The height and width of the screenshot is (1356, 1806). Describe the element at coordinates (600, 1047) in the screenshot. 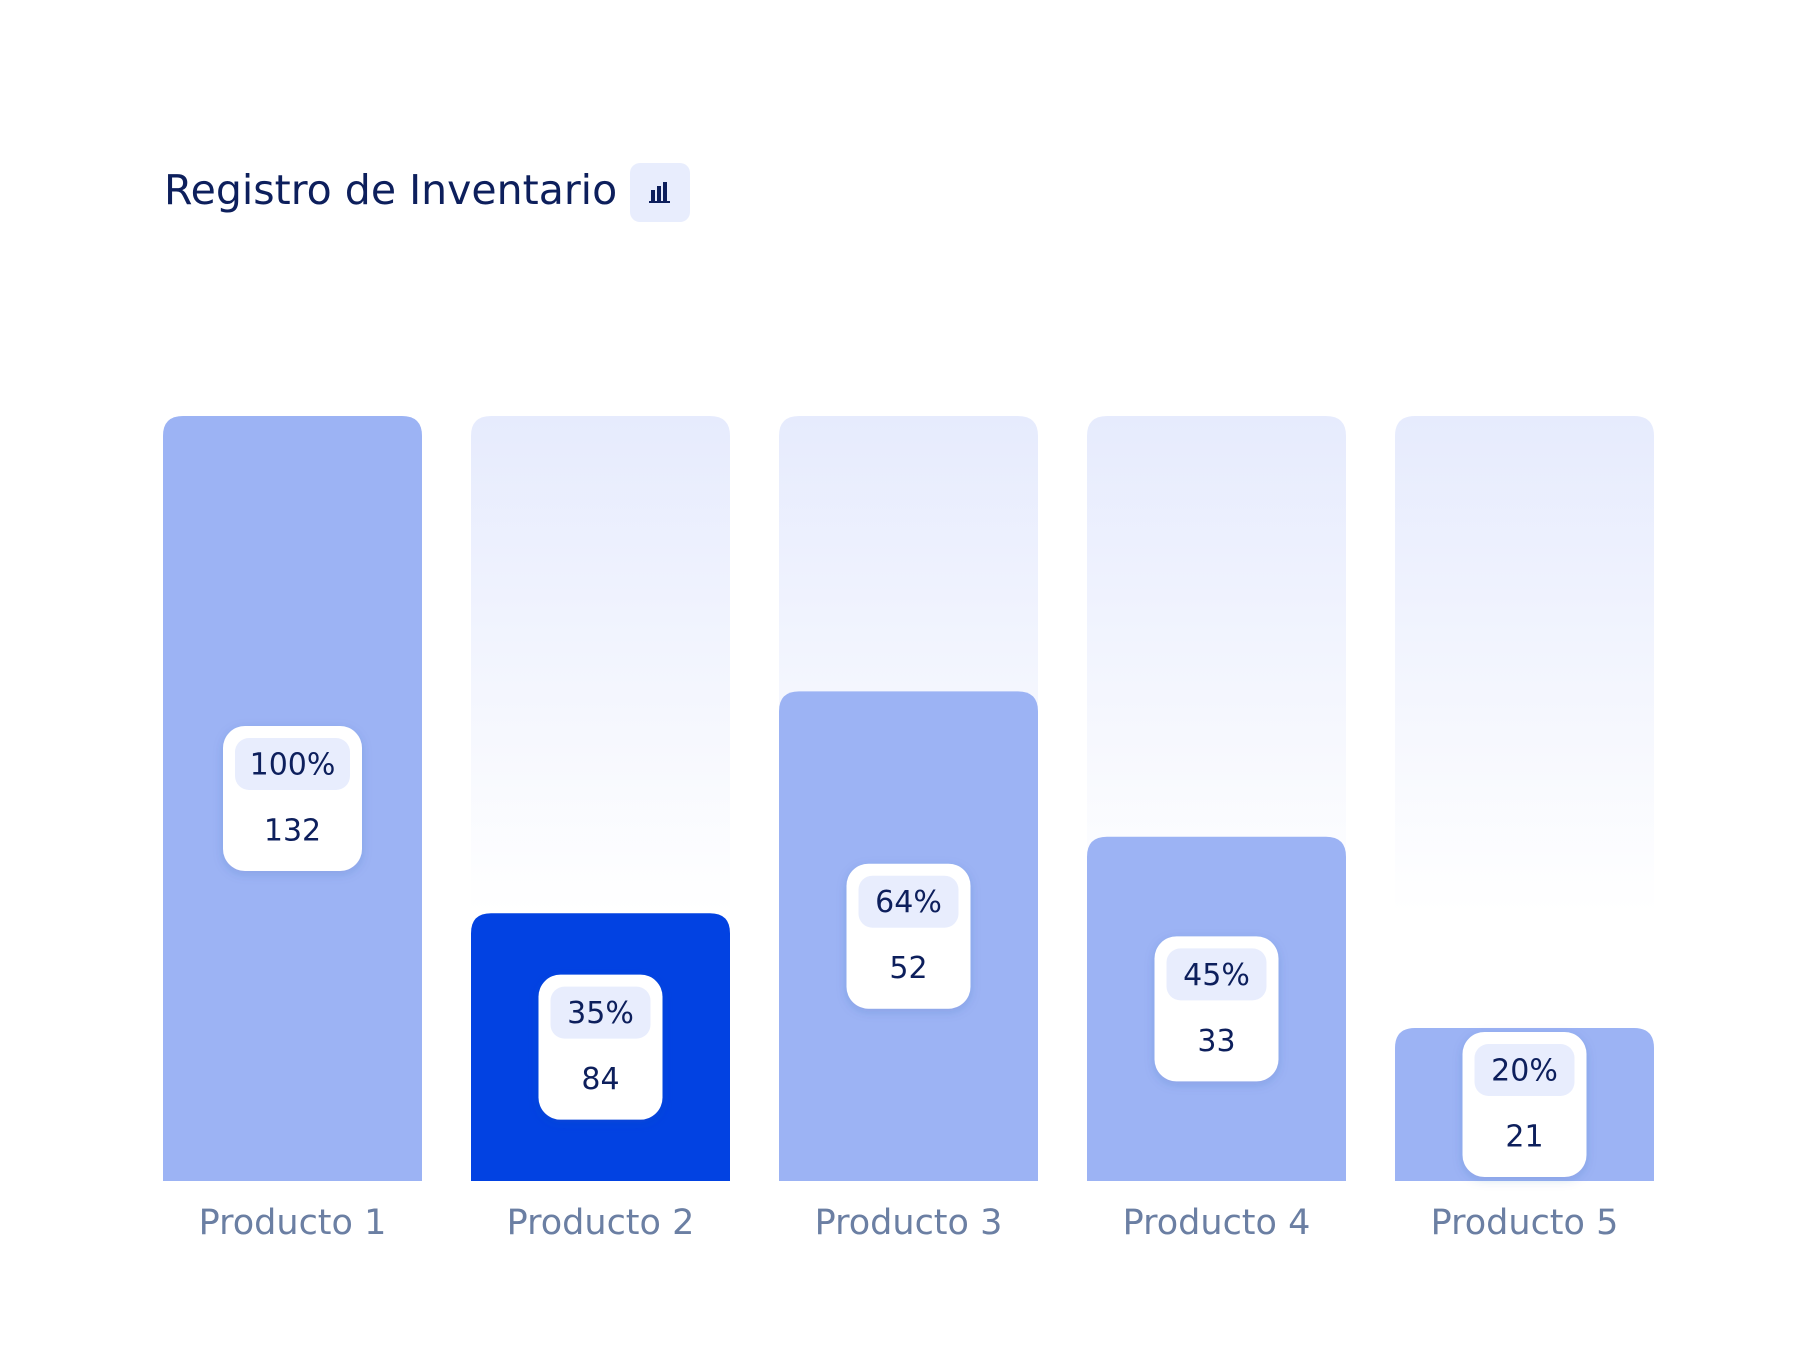

I see `value-badge: 35% 84` at that location.